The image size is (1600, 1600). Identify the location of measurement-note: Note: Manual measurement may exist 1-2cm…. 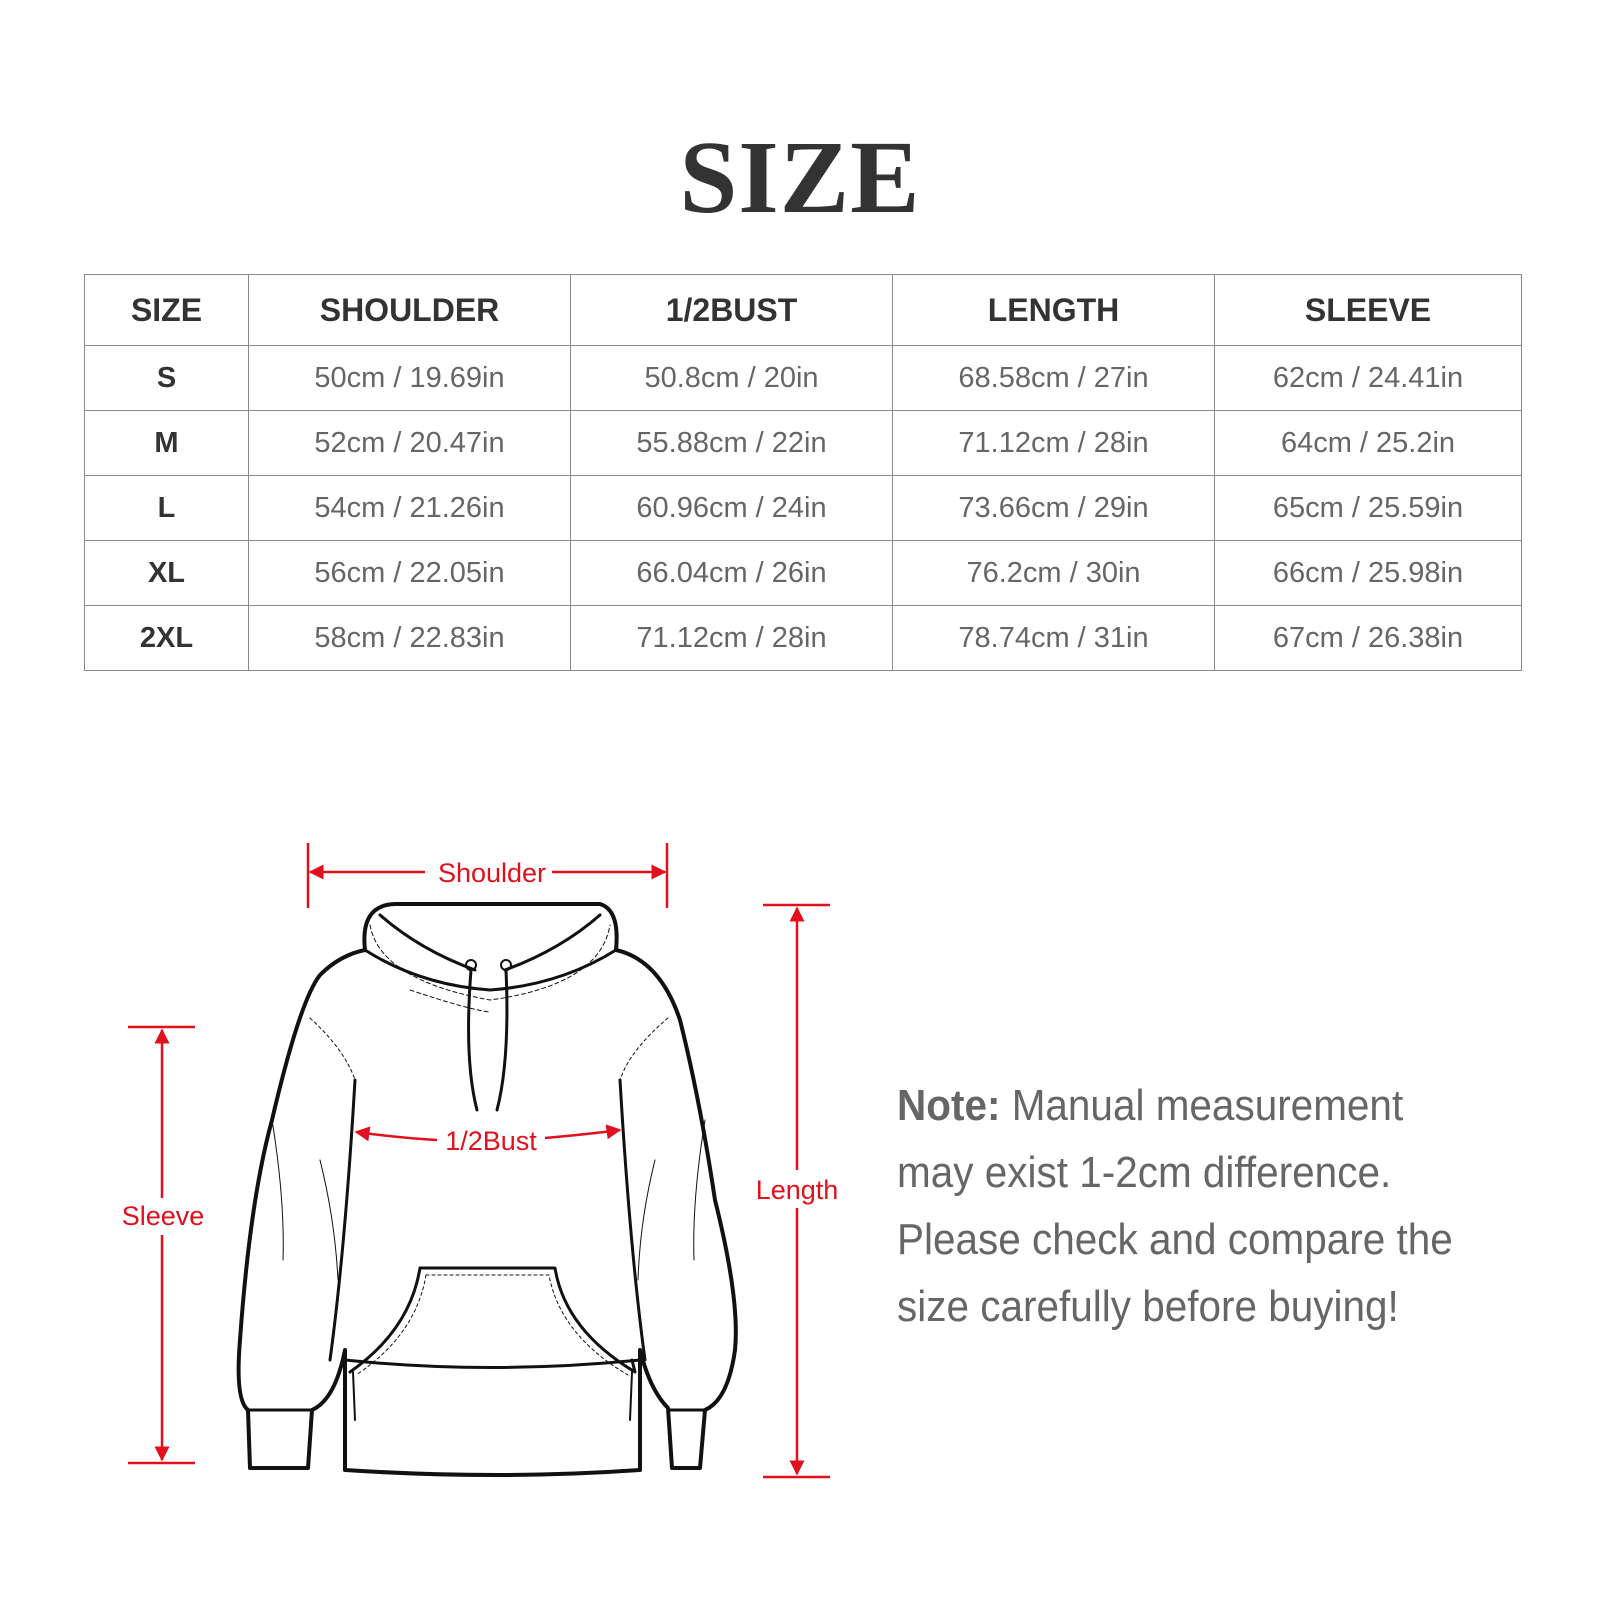
(1191, 1206).